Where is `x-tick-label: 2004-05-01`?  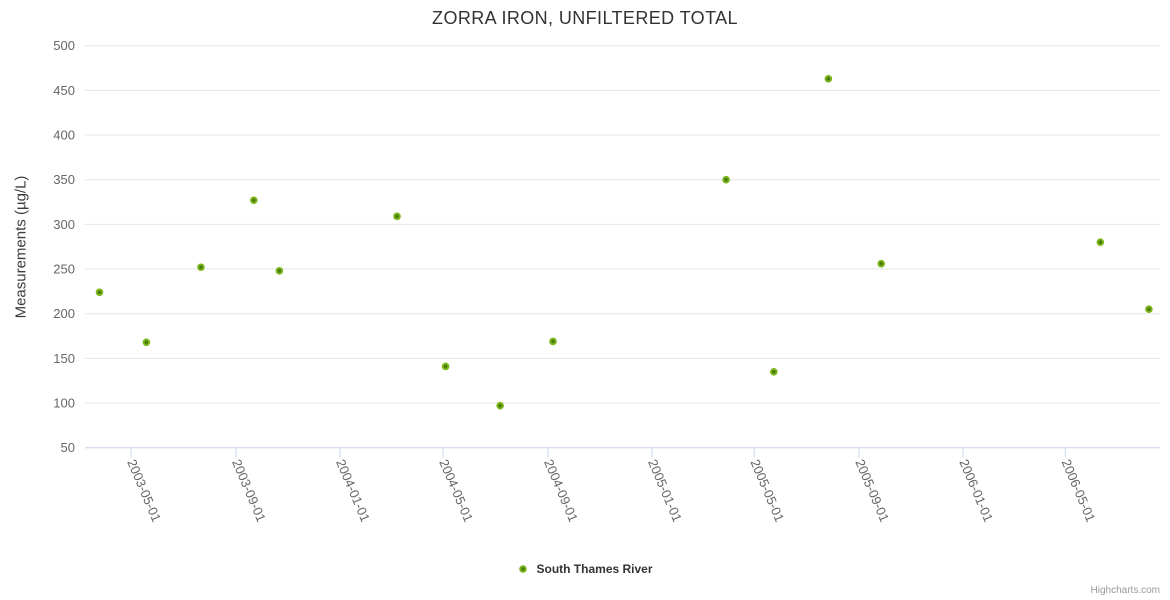
x-tick-label: 2004-05-01 is located at coordinates (456, 490).